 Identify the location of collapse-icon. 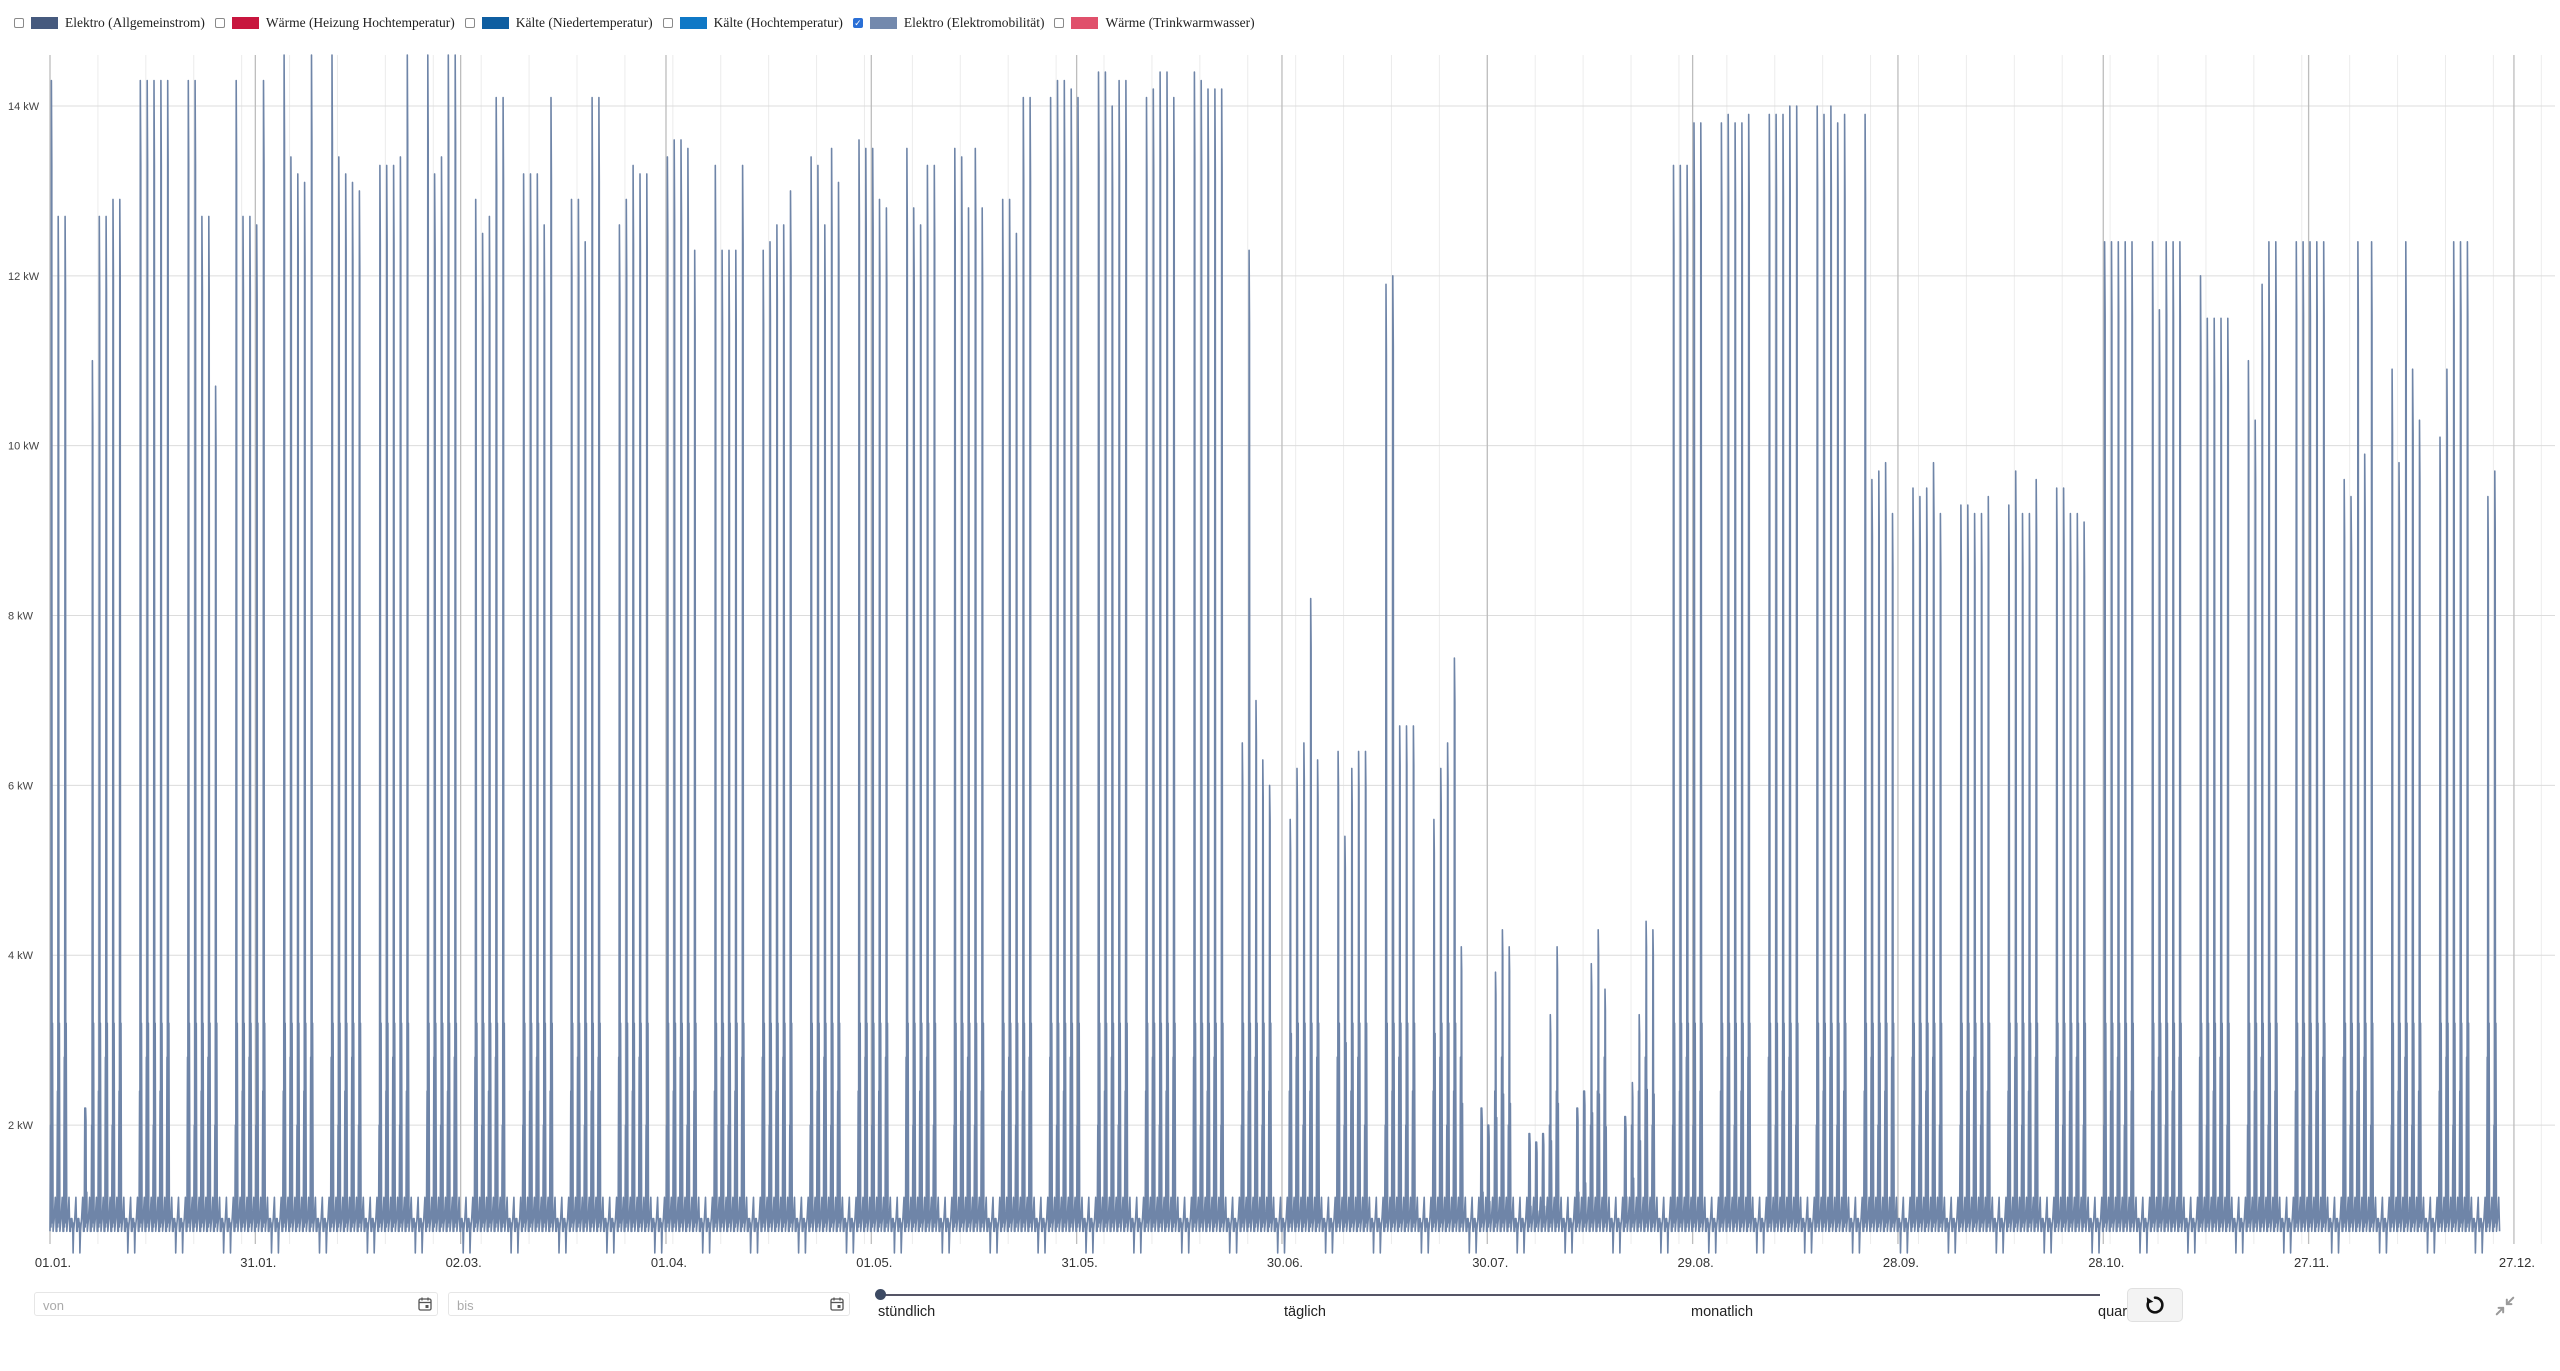
(2505, 1306).